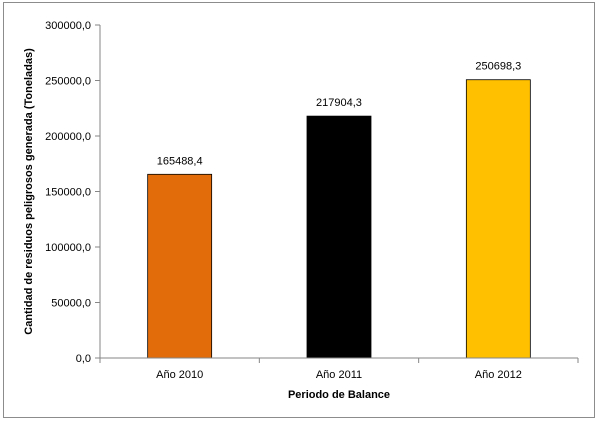 The height and width of the screenshot is (422, 600). Describe the element at coordinates (339, 395) in the screenshot. I see `x-axis-title: Periodo de Balance` at that location.